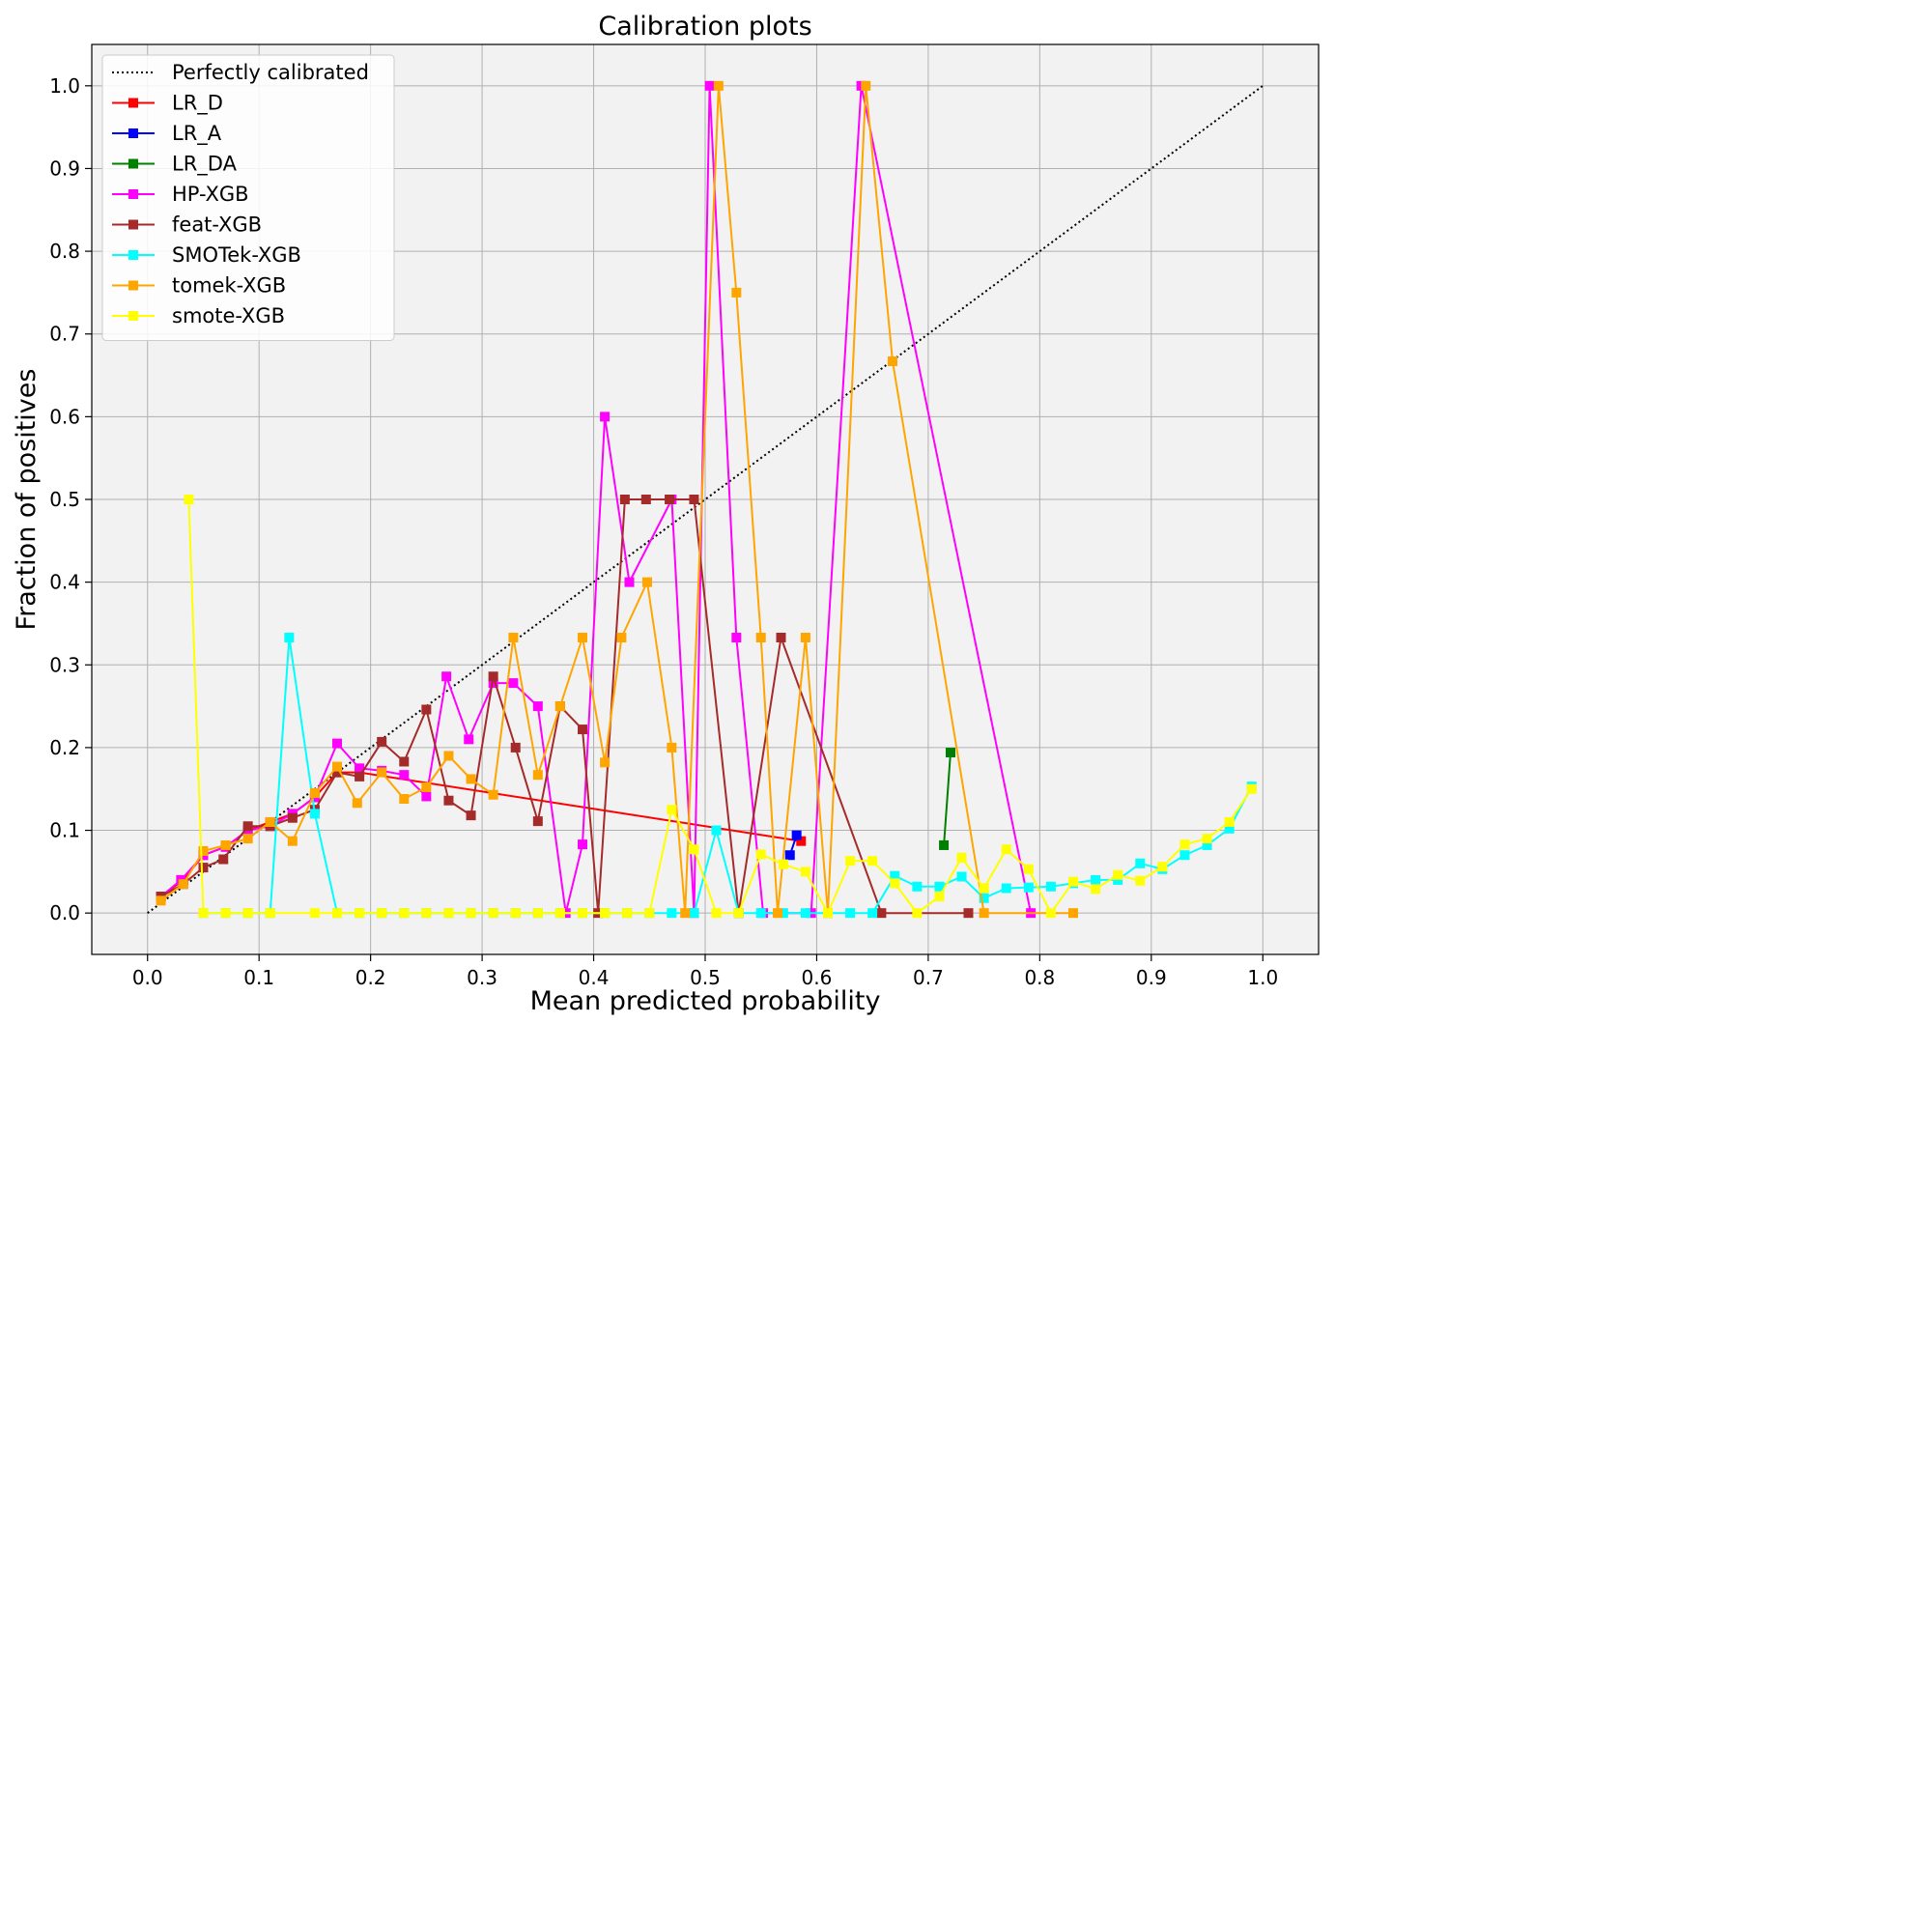 Image resolution: width=1932 pixels, height=1932 pixels. Describe the element at coordinates (64, 747) in the screenshot. I see `y-tick-label: 0.2` at that location.